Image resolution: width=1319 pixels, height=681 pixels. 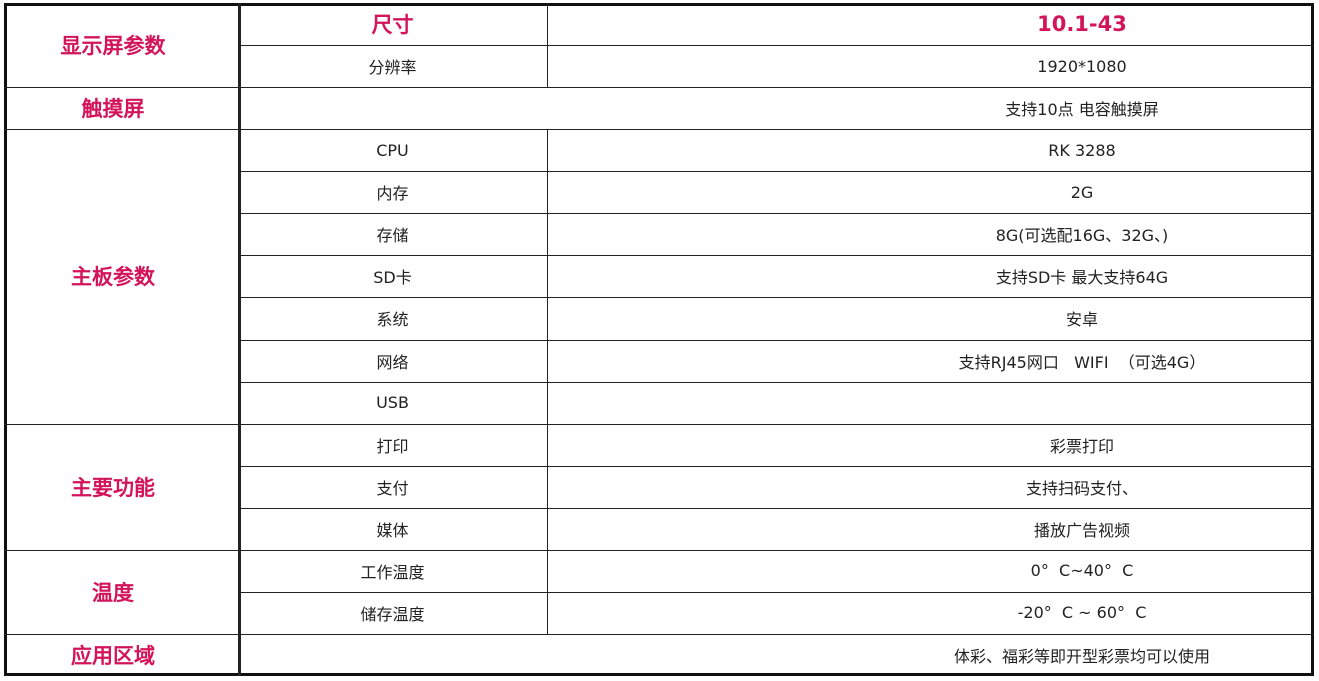 What do you see at coordinates (392, 194) in the screenshot?
I see `row-name: 内存` at bounding box center [392, 194].